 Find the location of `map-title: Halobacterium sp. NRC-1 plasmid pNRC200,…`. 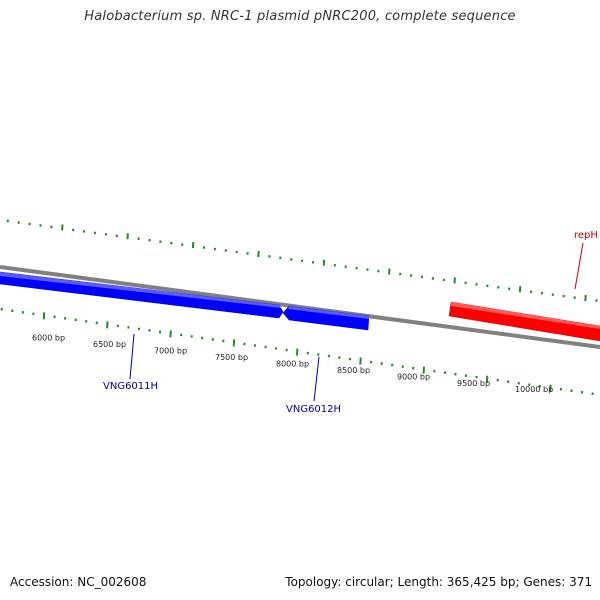

map-title: Halobacterium sp. NRC-1 plasmid pNRC200,… is located at coordinates (300, 16).